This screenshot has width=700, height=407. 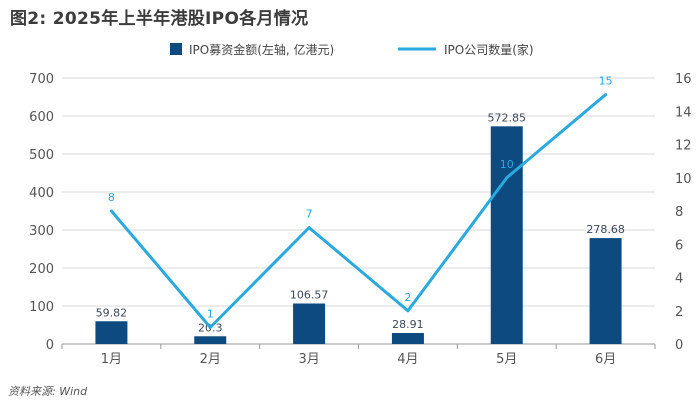 I want to click on line-data-label: 10, so click(x=507, y=164).